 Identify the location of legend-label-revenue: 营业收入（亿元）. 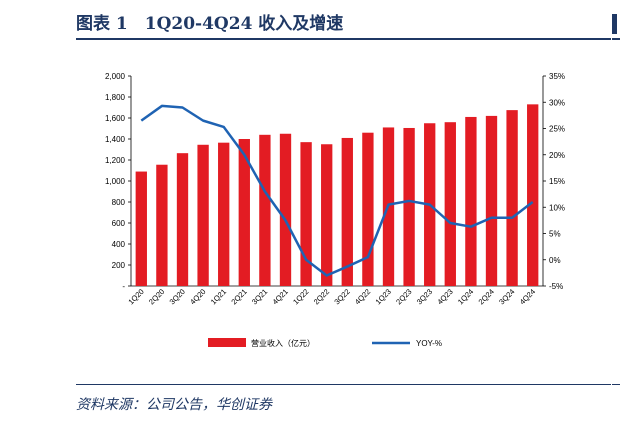
(283, 343).